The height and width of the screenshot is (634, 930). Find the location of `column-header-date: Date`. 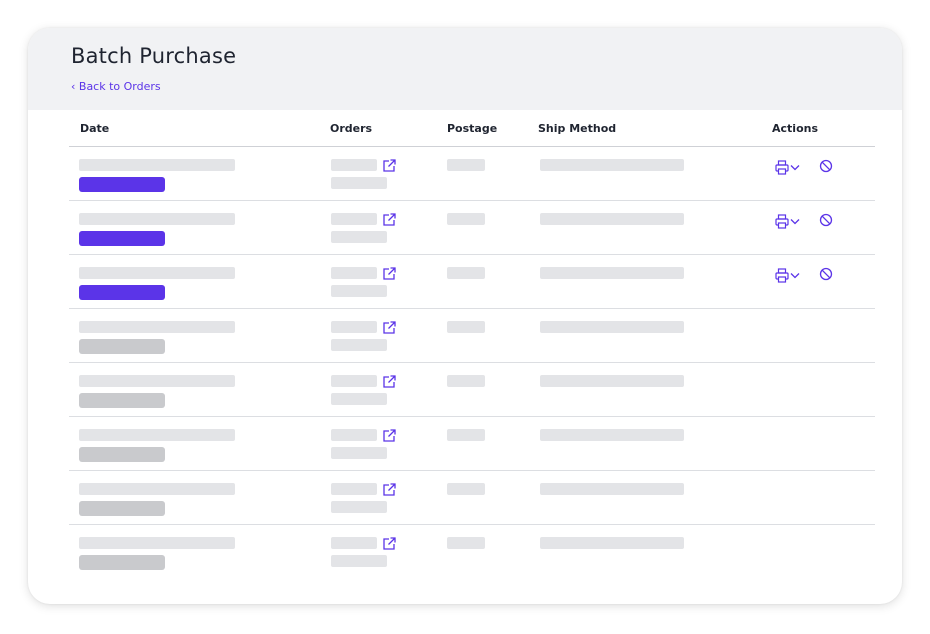

column-header-date: Date is located at coordinates (95, 128).